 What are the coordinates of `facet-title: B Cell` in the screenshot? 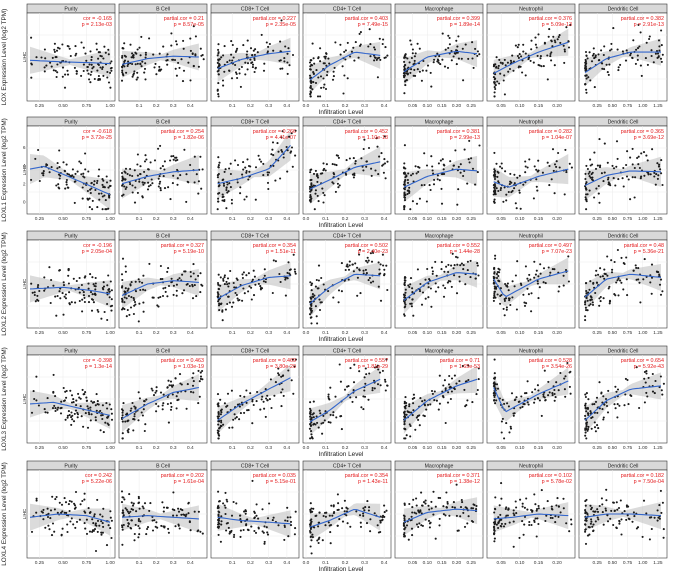 It's located at (163, 10).